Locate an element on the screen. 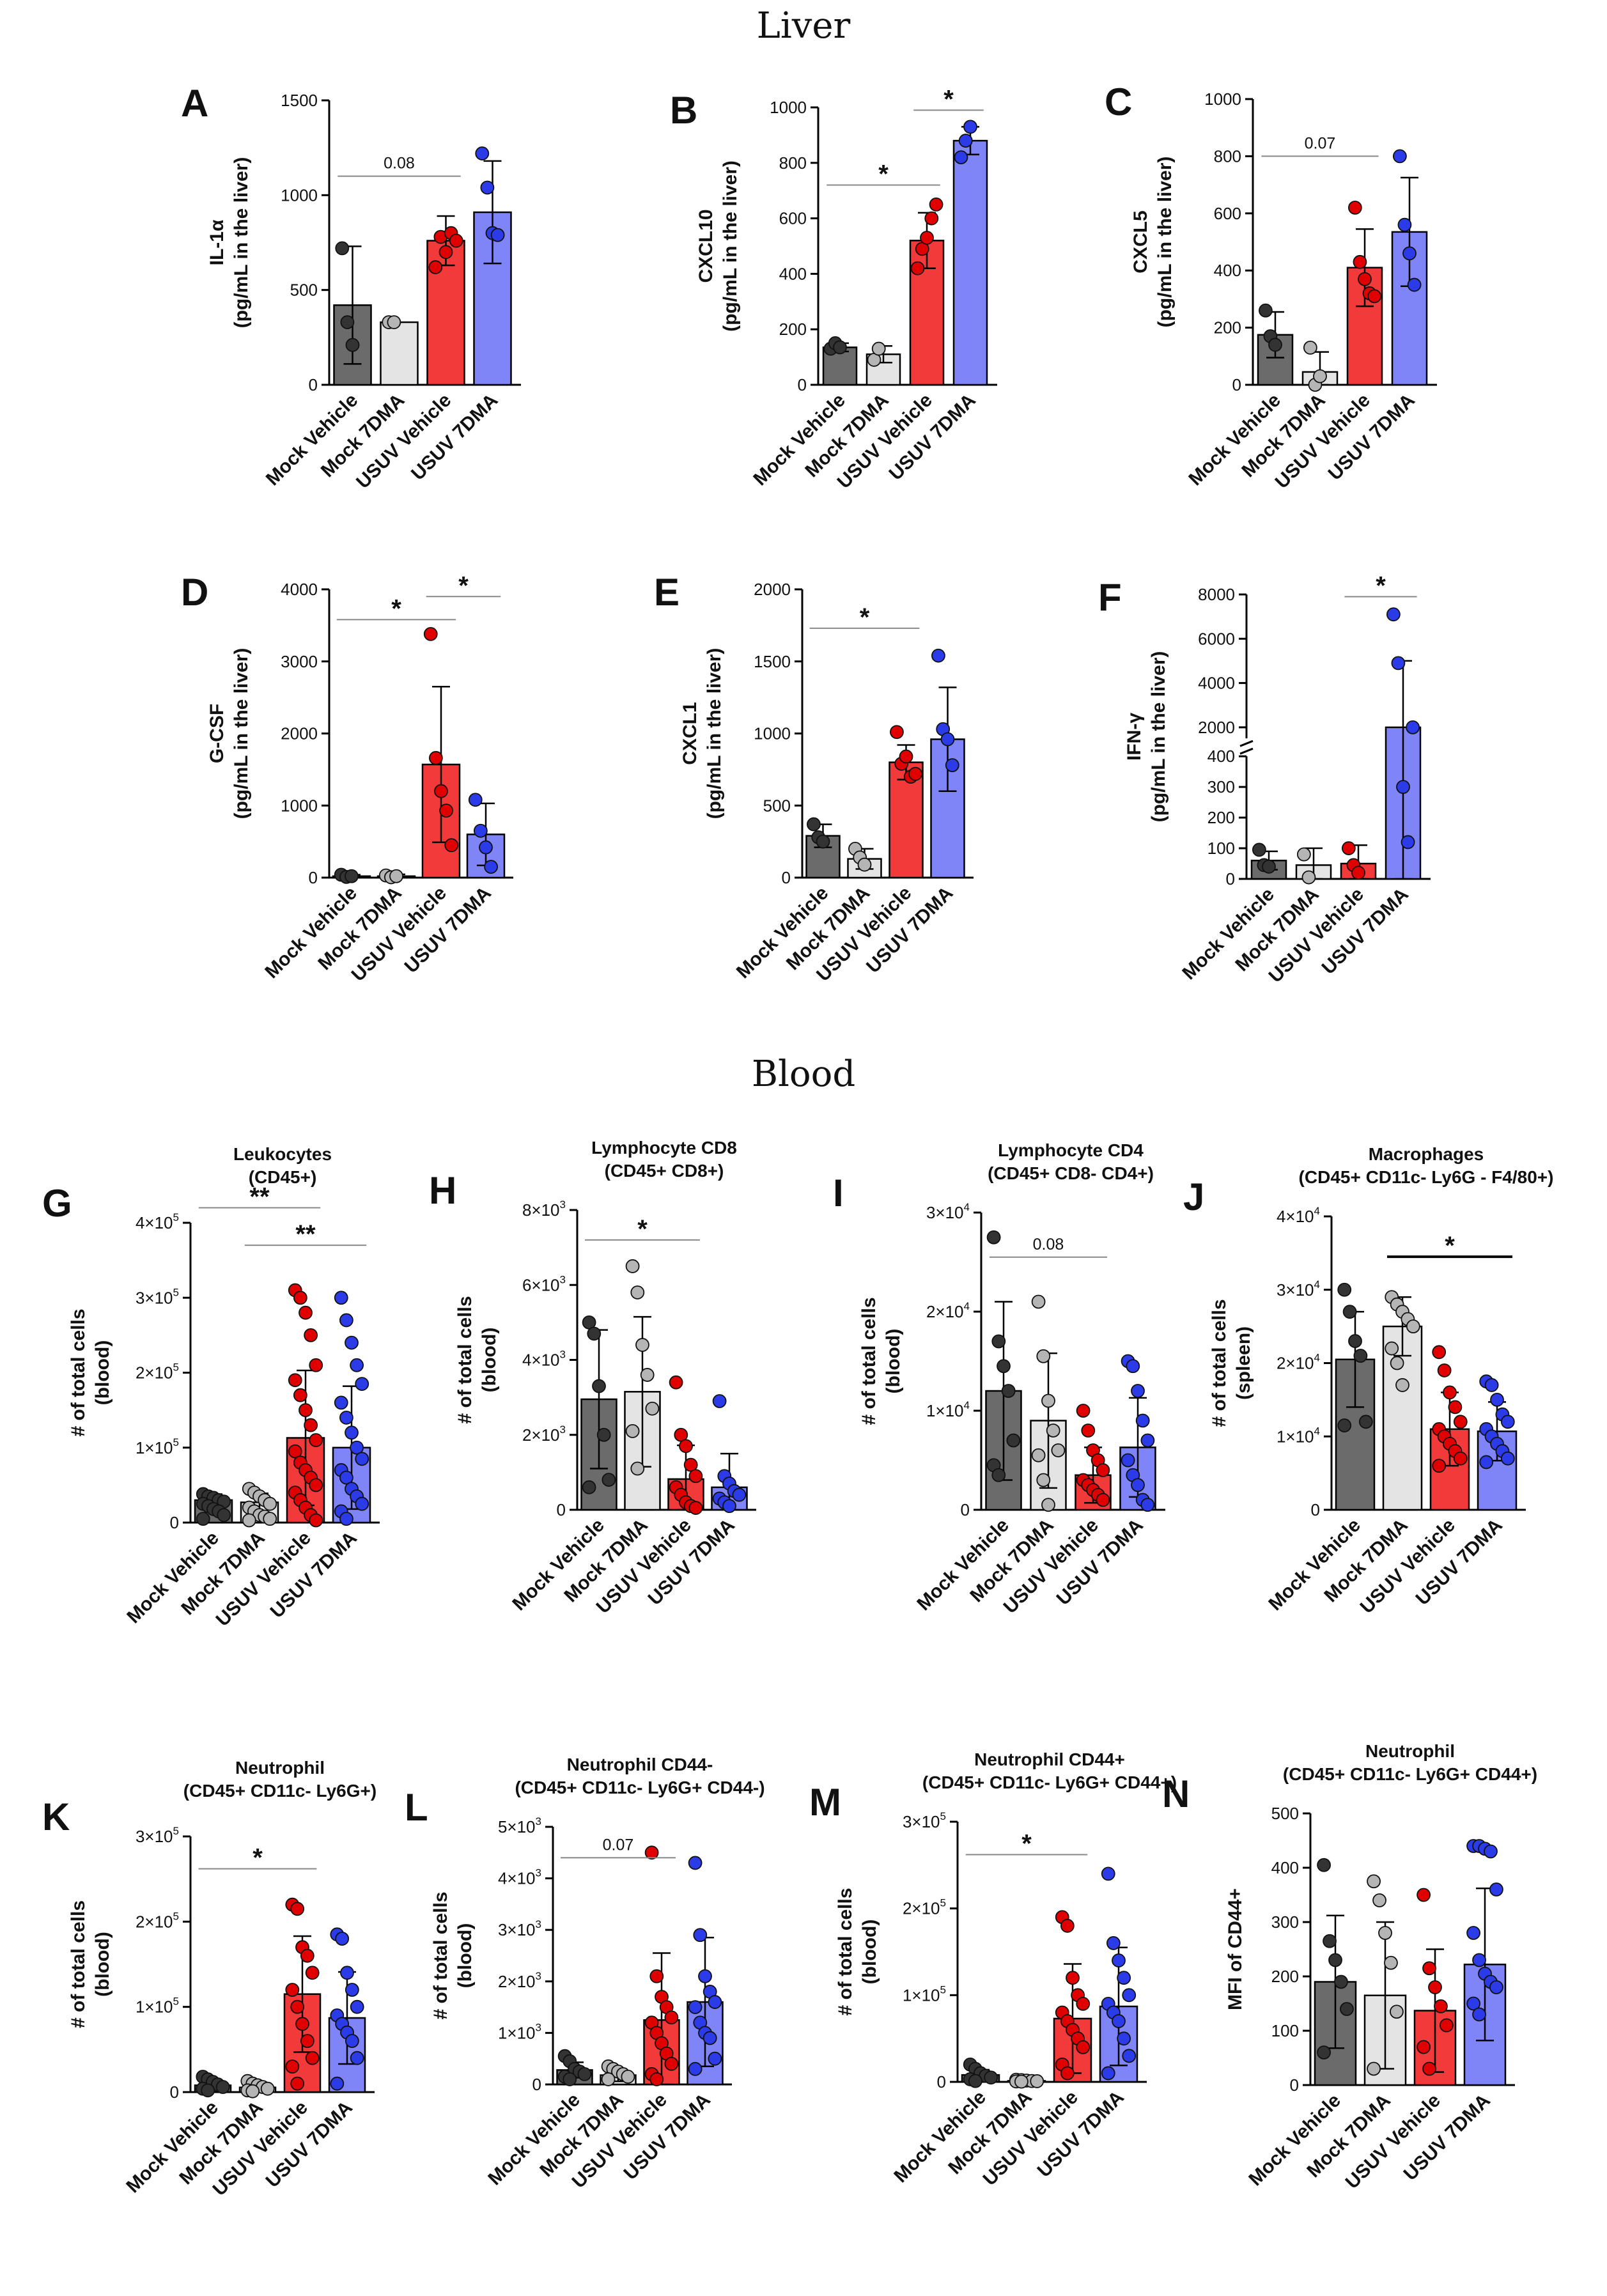  y-tick-label: 2×10⁵ is located at coordinates (157, 1372).